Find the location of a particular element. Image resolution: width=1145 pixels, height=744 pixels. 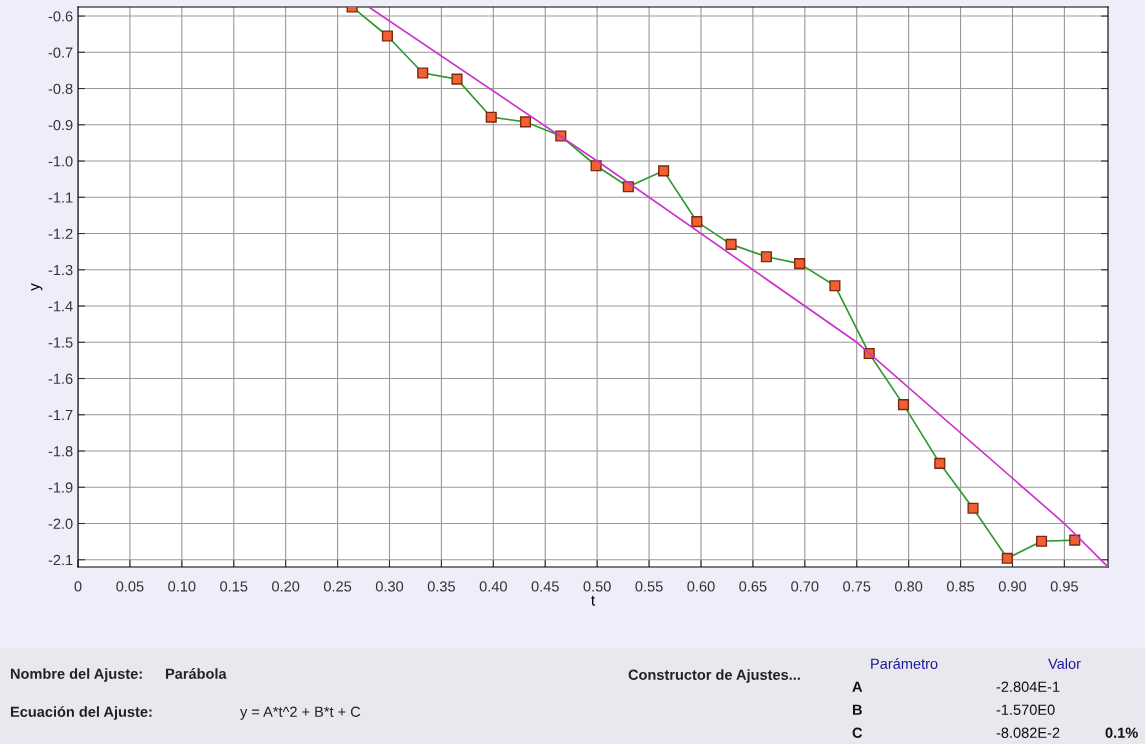

text: A is located at coordinates (857, 686).